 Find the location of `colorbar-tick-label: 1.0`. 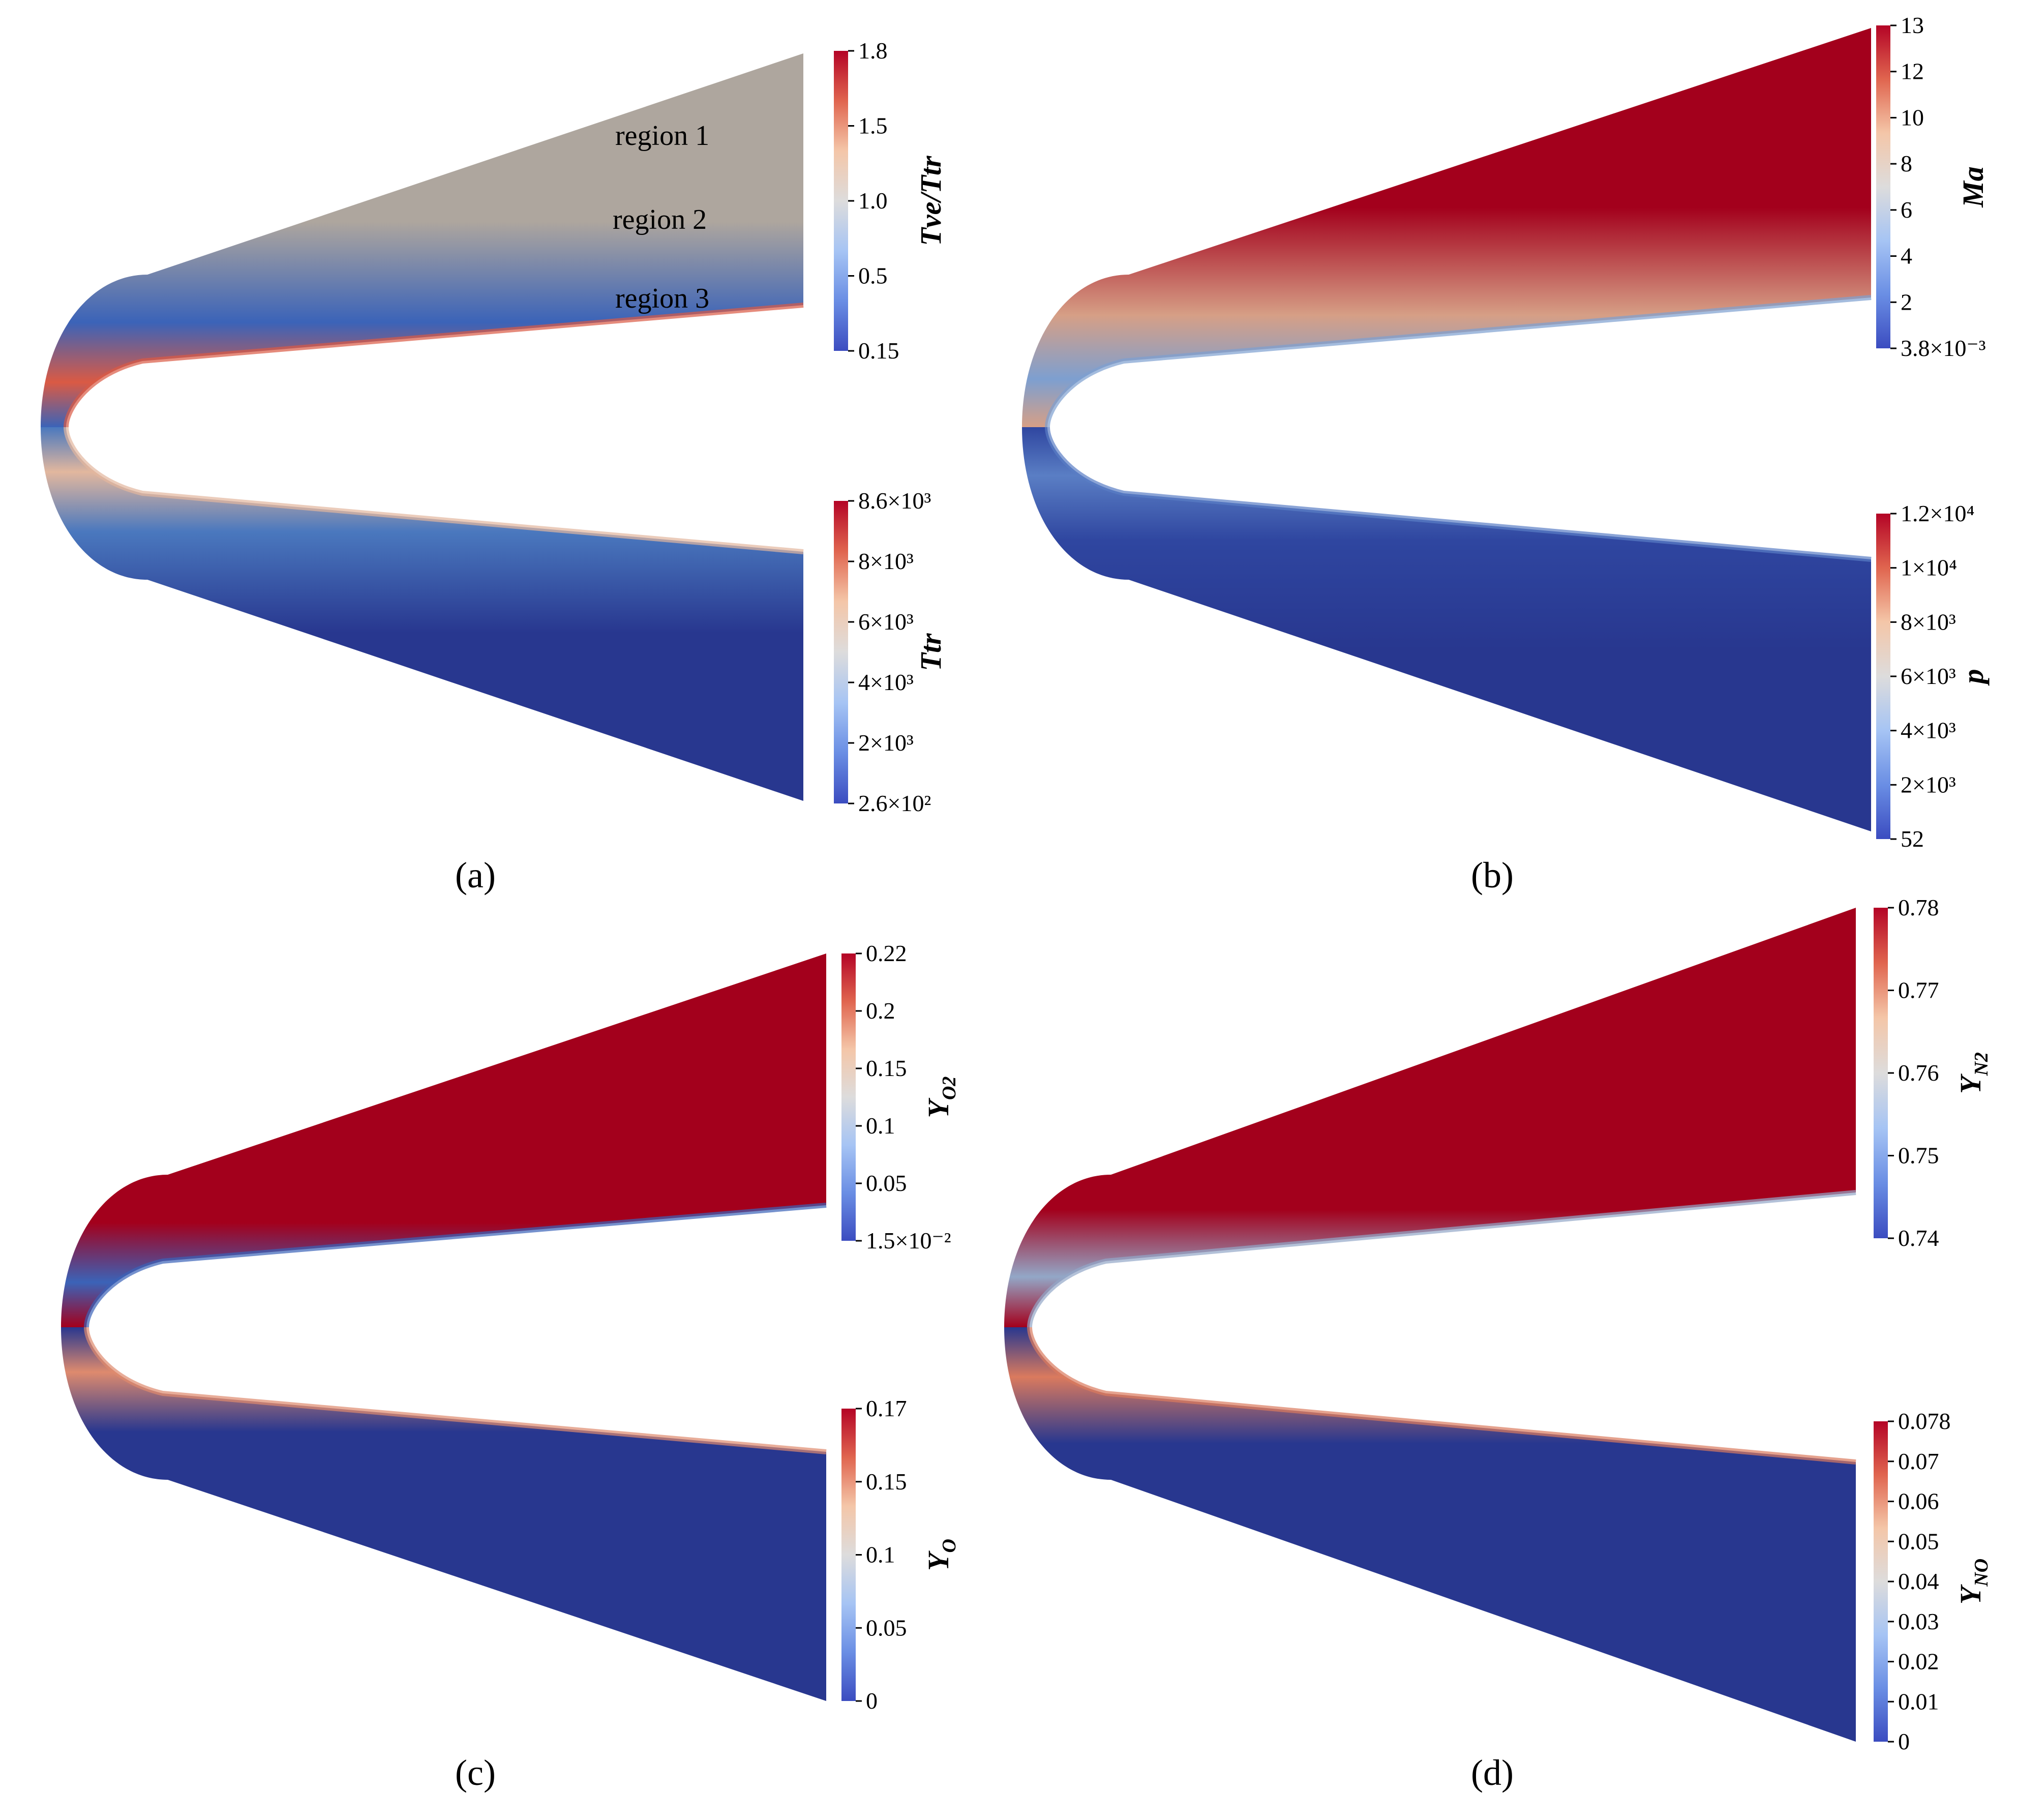

colorbar-tick-label: 1.0 is located at coordinates (873, 201).